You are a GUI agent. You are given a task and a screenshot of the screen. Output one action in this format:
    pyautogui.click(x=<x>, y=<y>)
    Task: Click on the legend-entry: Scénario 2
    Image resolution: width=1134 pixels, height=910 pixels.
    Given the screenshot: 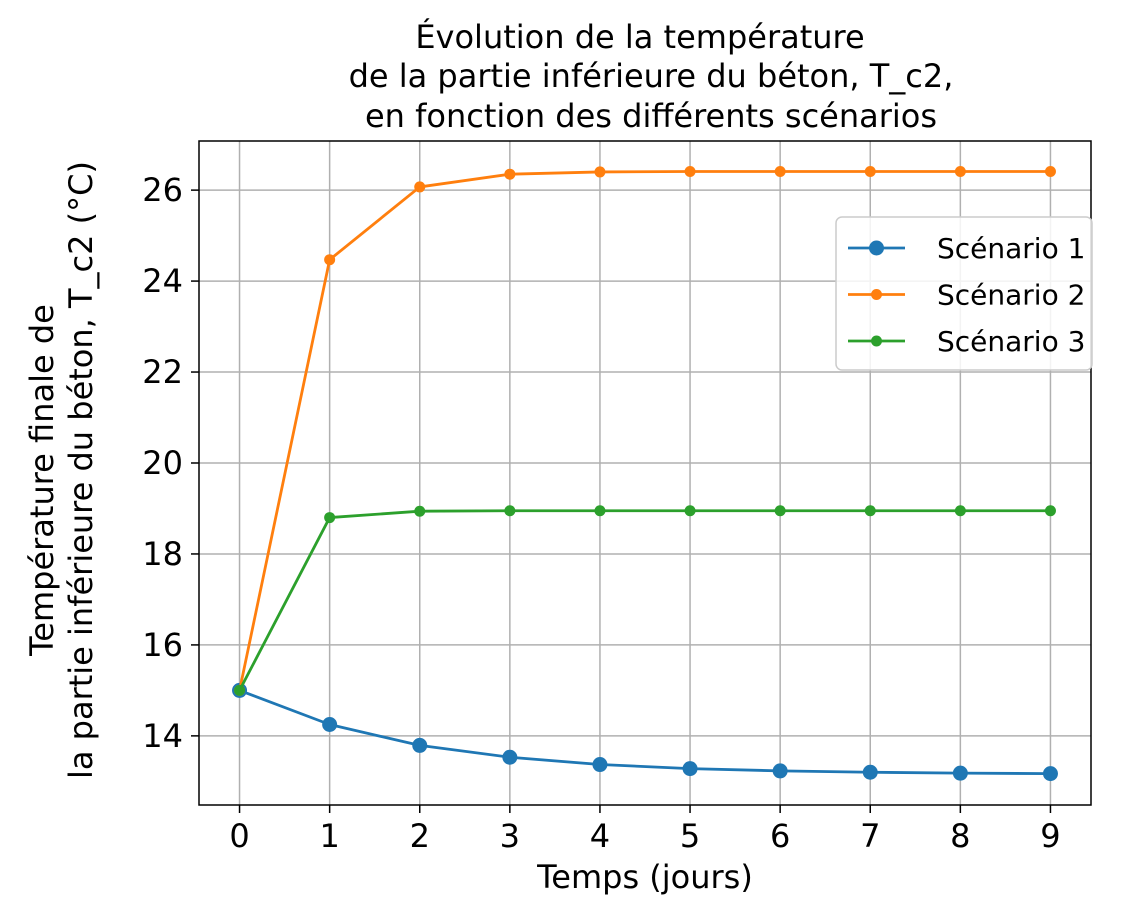 What is the action you would take?
    pyautogui.click(x=966, y=295)
    